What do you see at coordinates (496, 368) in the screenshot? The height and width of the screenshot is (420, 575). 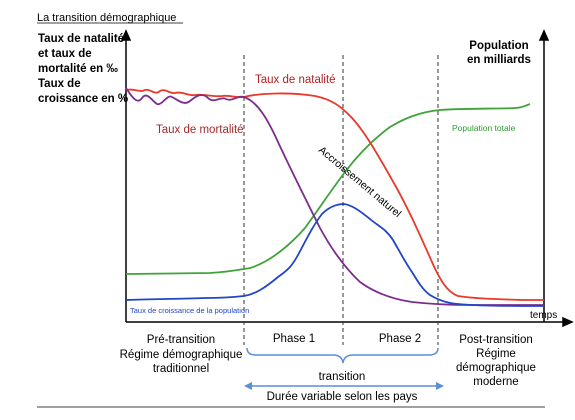 I see `post-transition-label: démographique` at bounding box center [496, 368].